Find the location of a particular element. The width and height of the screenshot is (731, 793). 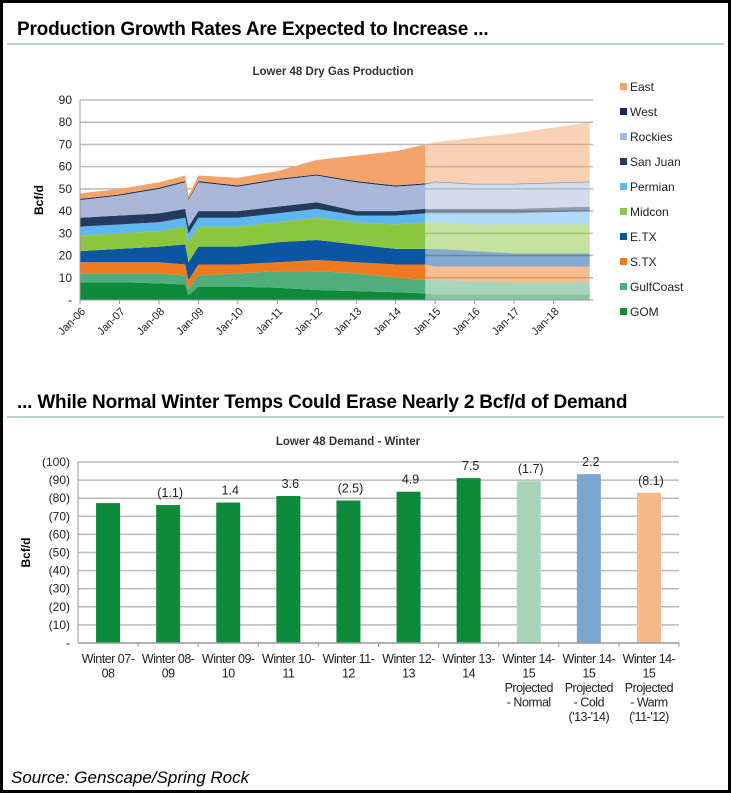

x-tick-label: 12 is located at coordinates (348, 674).